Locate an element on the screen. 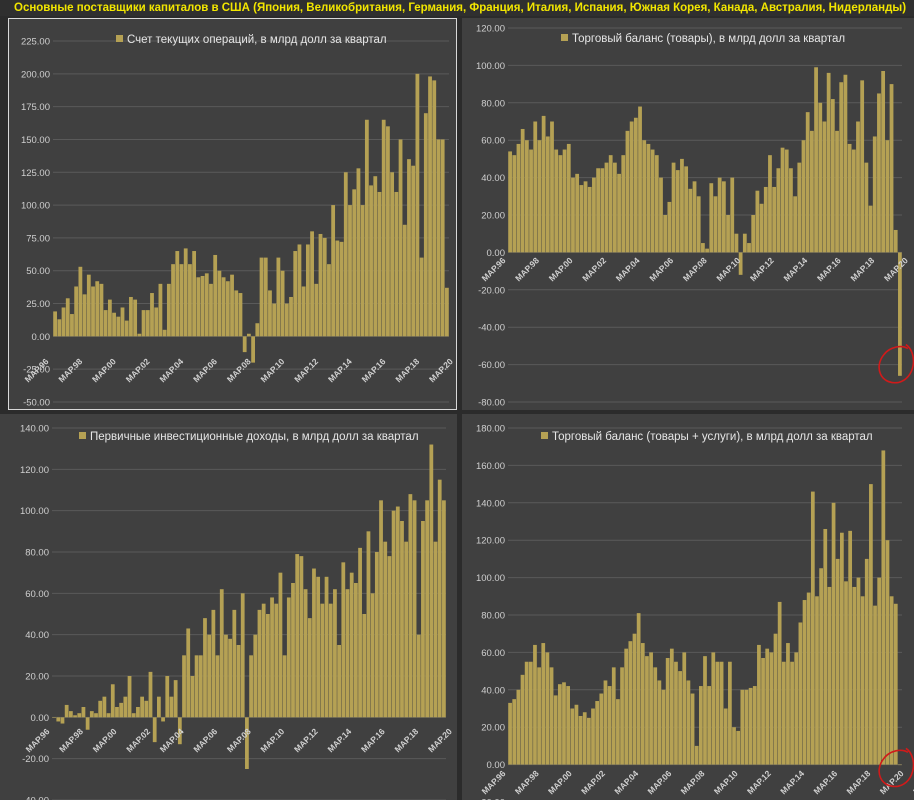 Image resolution: width=914 pixels, height=800 pixels. y-tick-label: -20.00 is located at coordinates (491, 799).